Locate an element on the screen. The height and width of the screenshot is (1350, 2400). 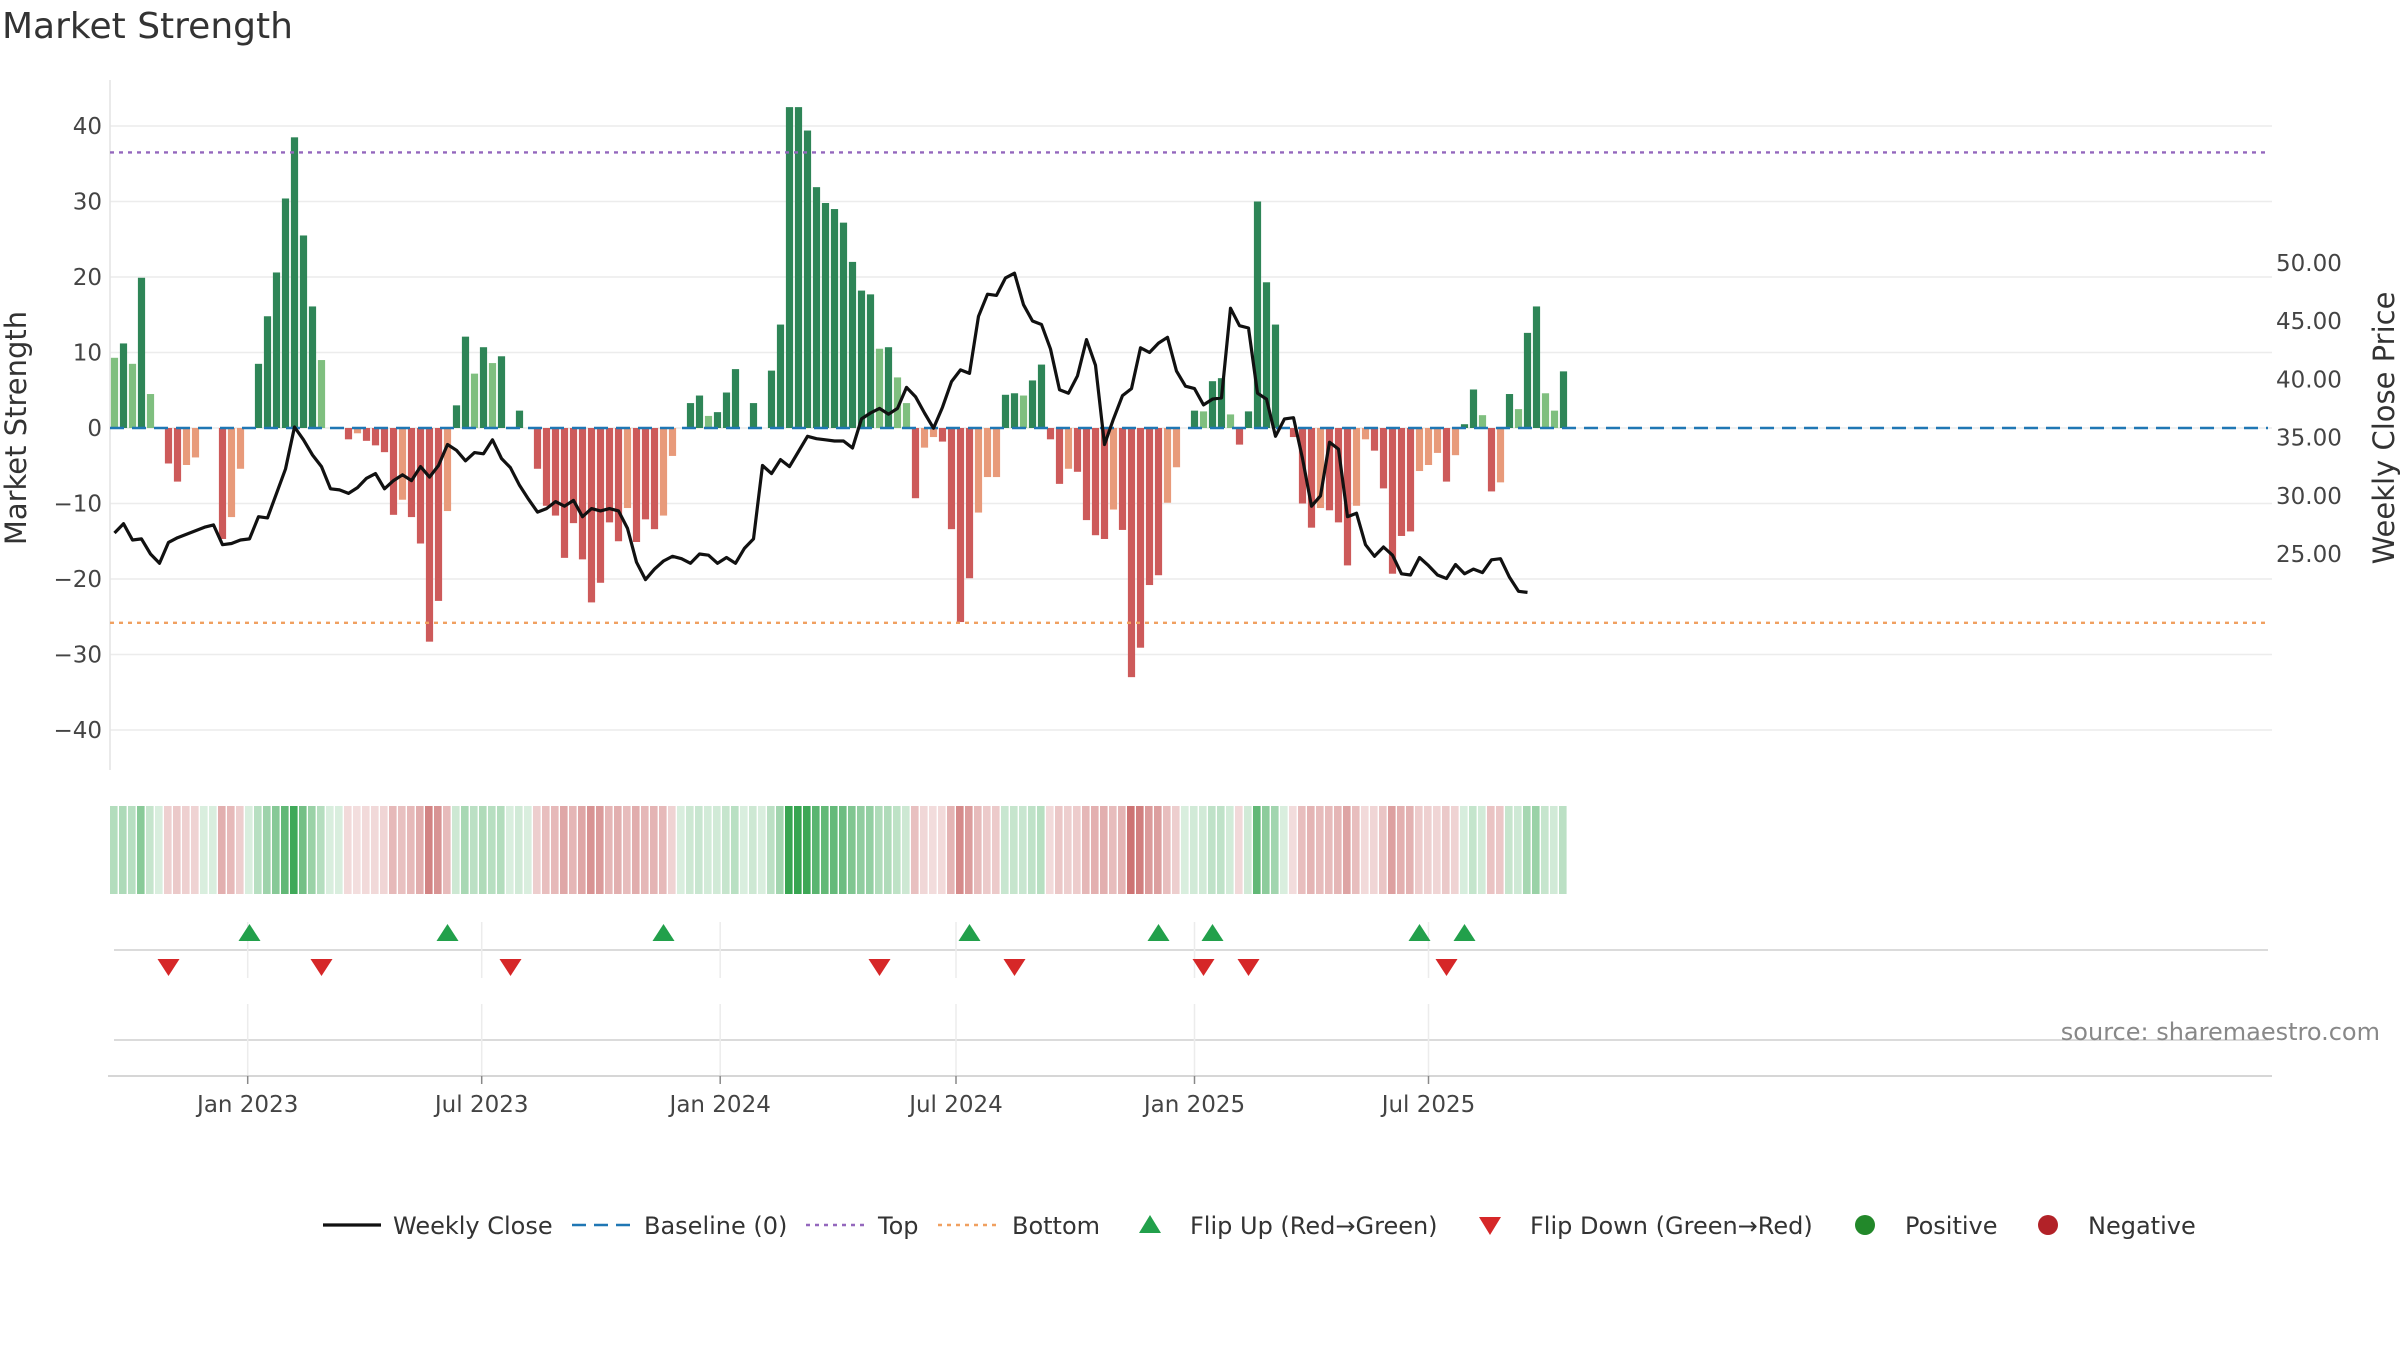
legend-flip-down-swatch is located at coordinates (1490, 1226).